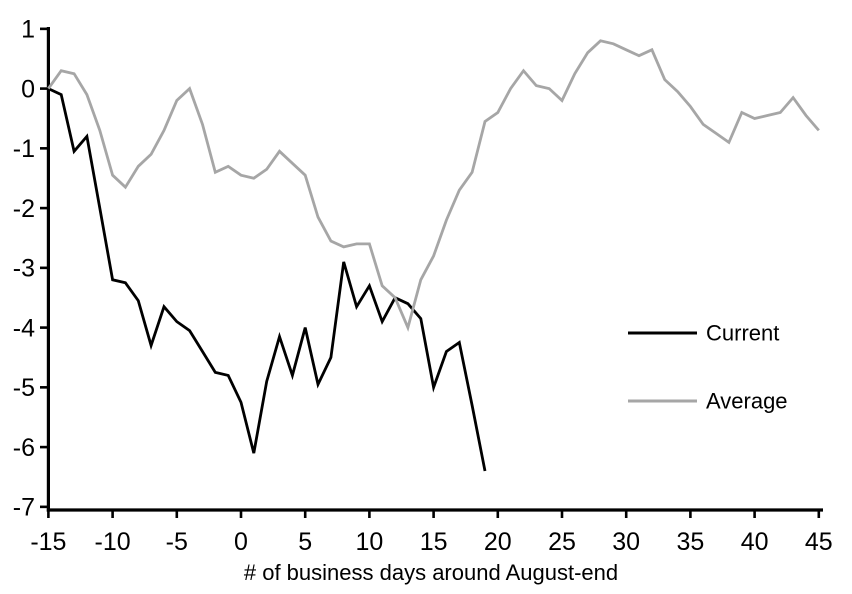 This screenshot has width=852, height=594. I want to click on x-tick-label: -15, so click(48, 542).